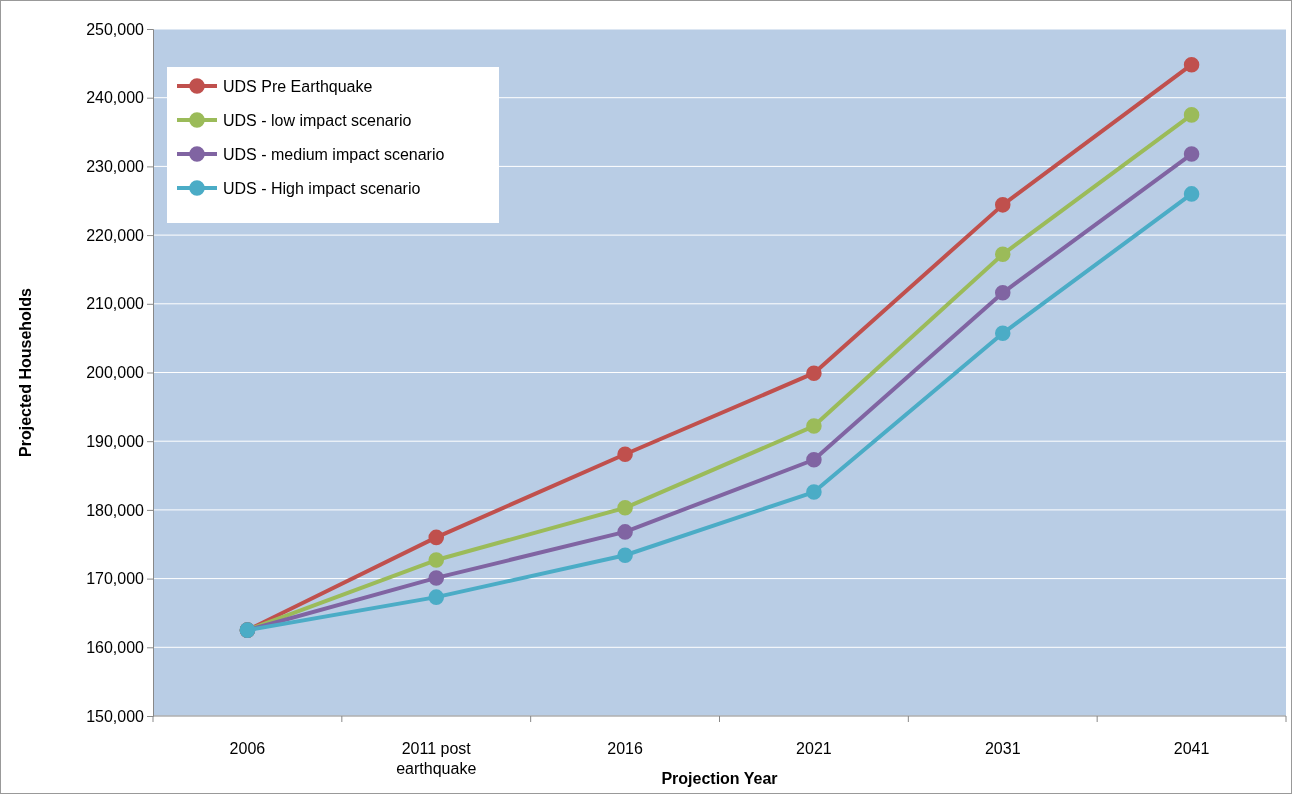 This screenshot has height=794, width=1292. Describe the element at coordinates (115, 235) in the screenshot. I see `y-tick-label: 220,000` at that location.